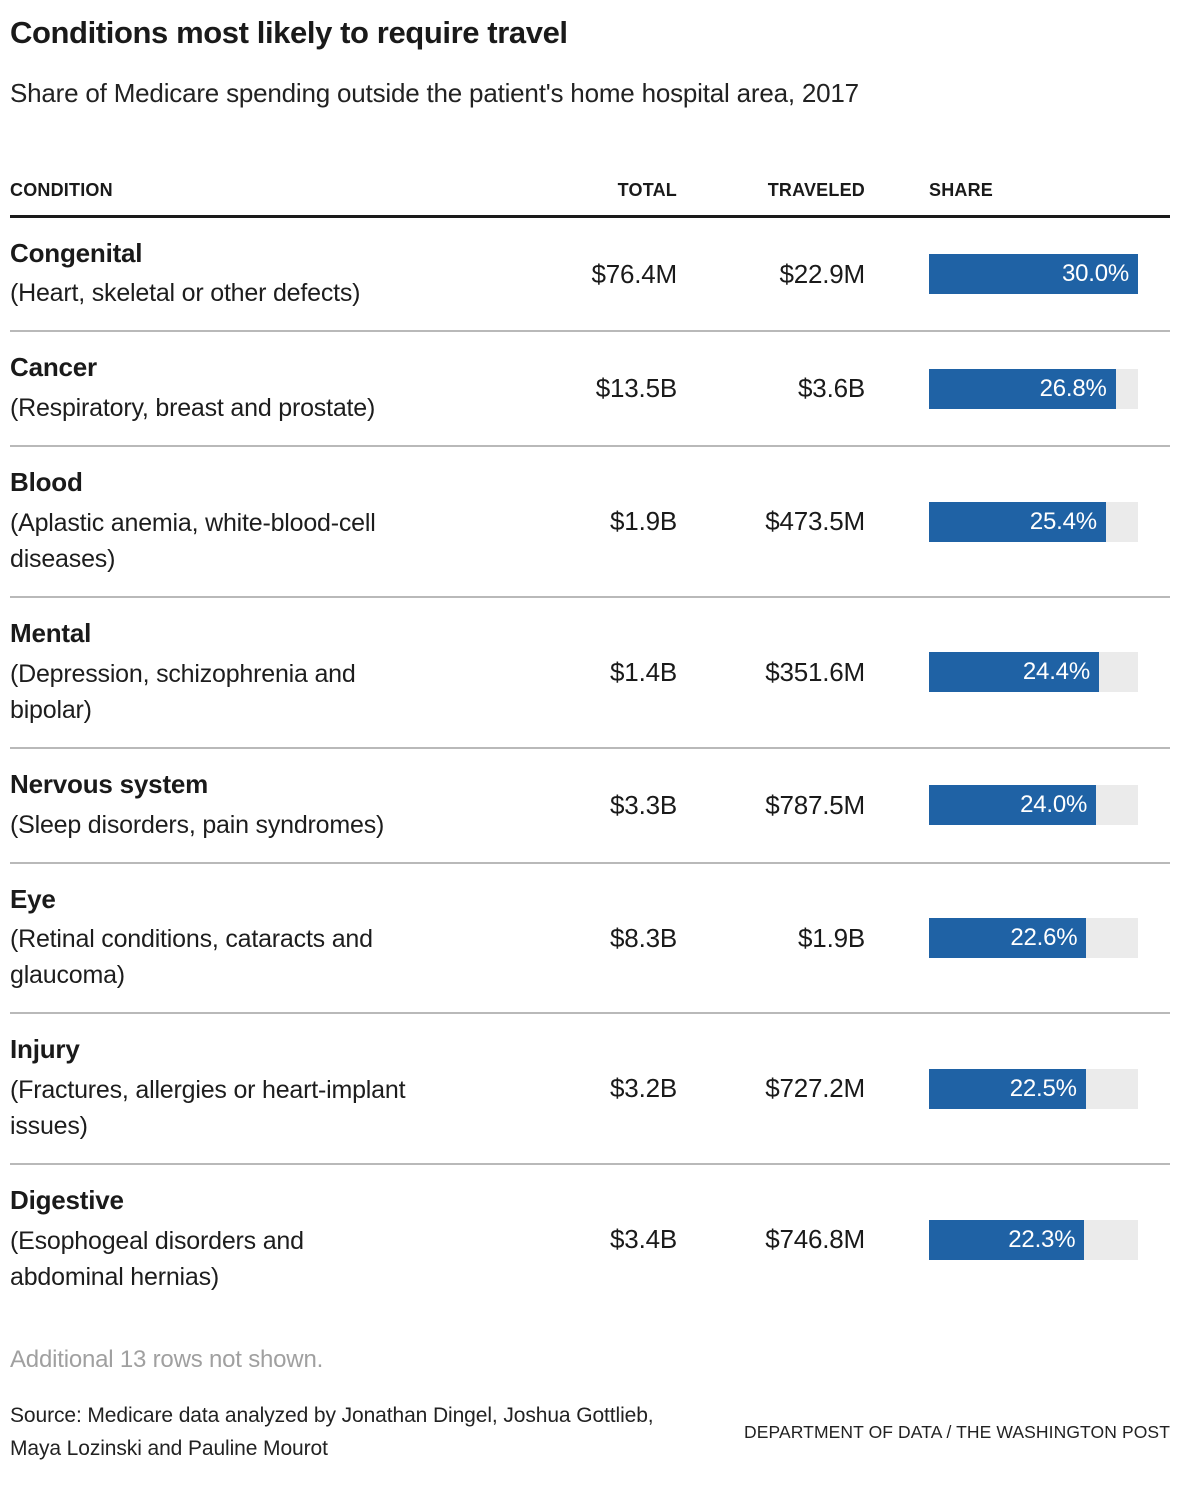 This screenshot has height=1494, width=1180. Describe the element at coordinates (1044, 938) in the screenshot. I see `share-bar-label: 22.6%` at that location.